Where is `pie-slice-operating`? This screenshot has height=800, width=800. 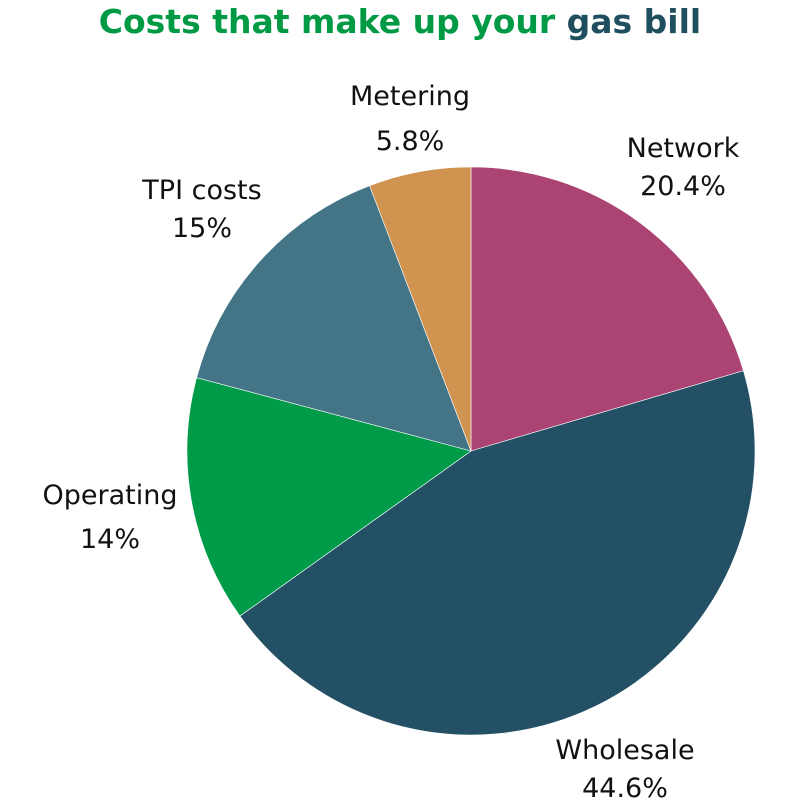 pie-slice-operating is located at coordinates (329, 497).